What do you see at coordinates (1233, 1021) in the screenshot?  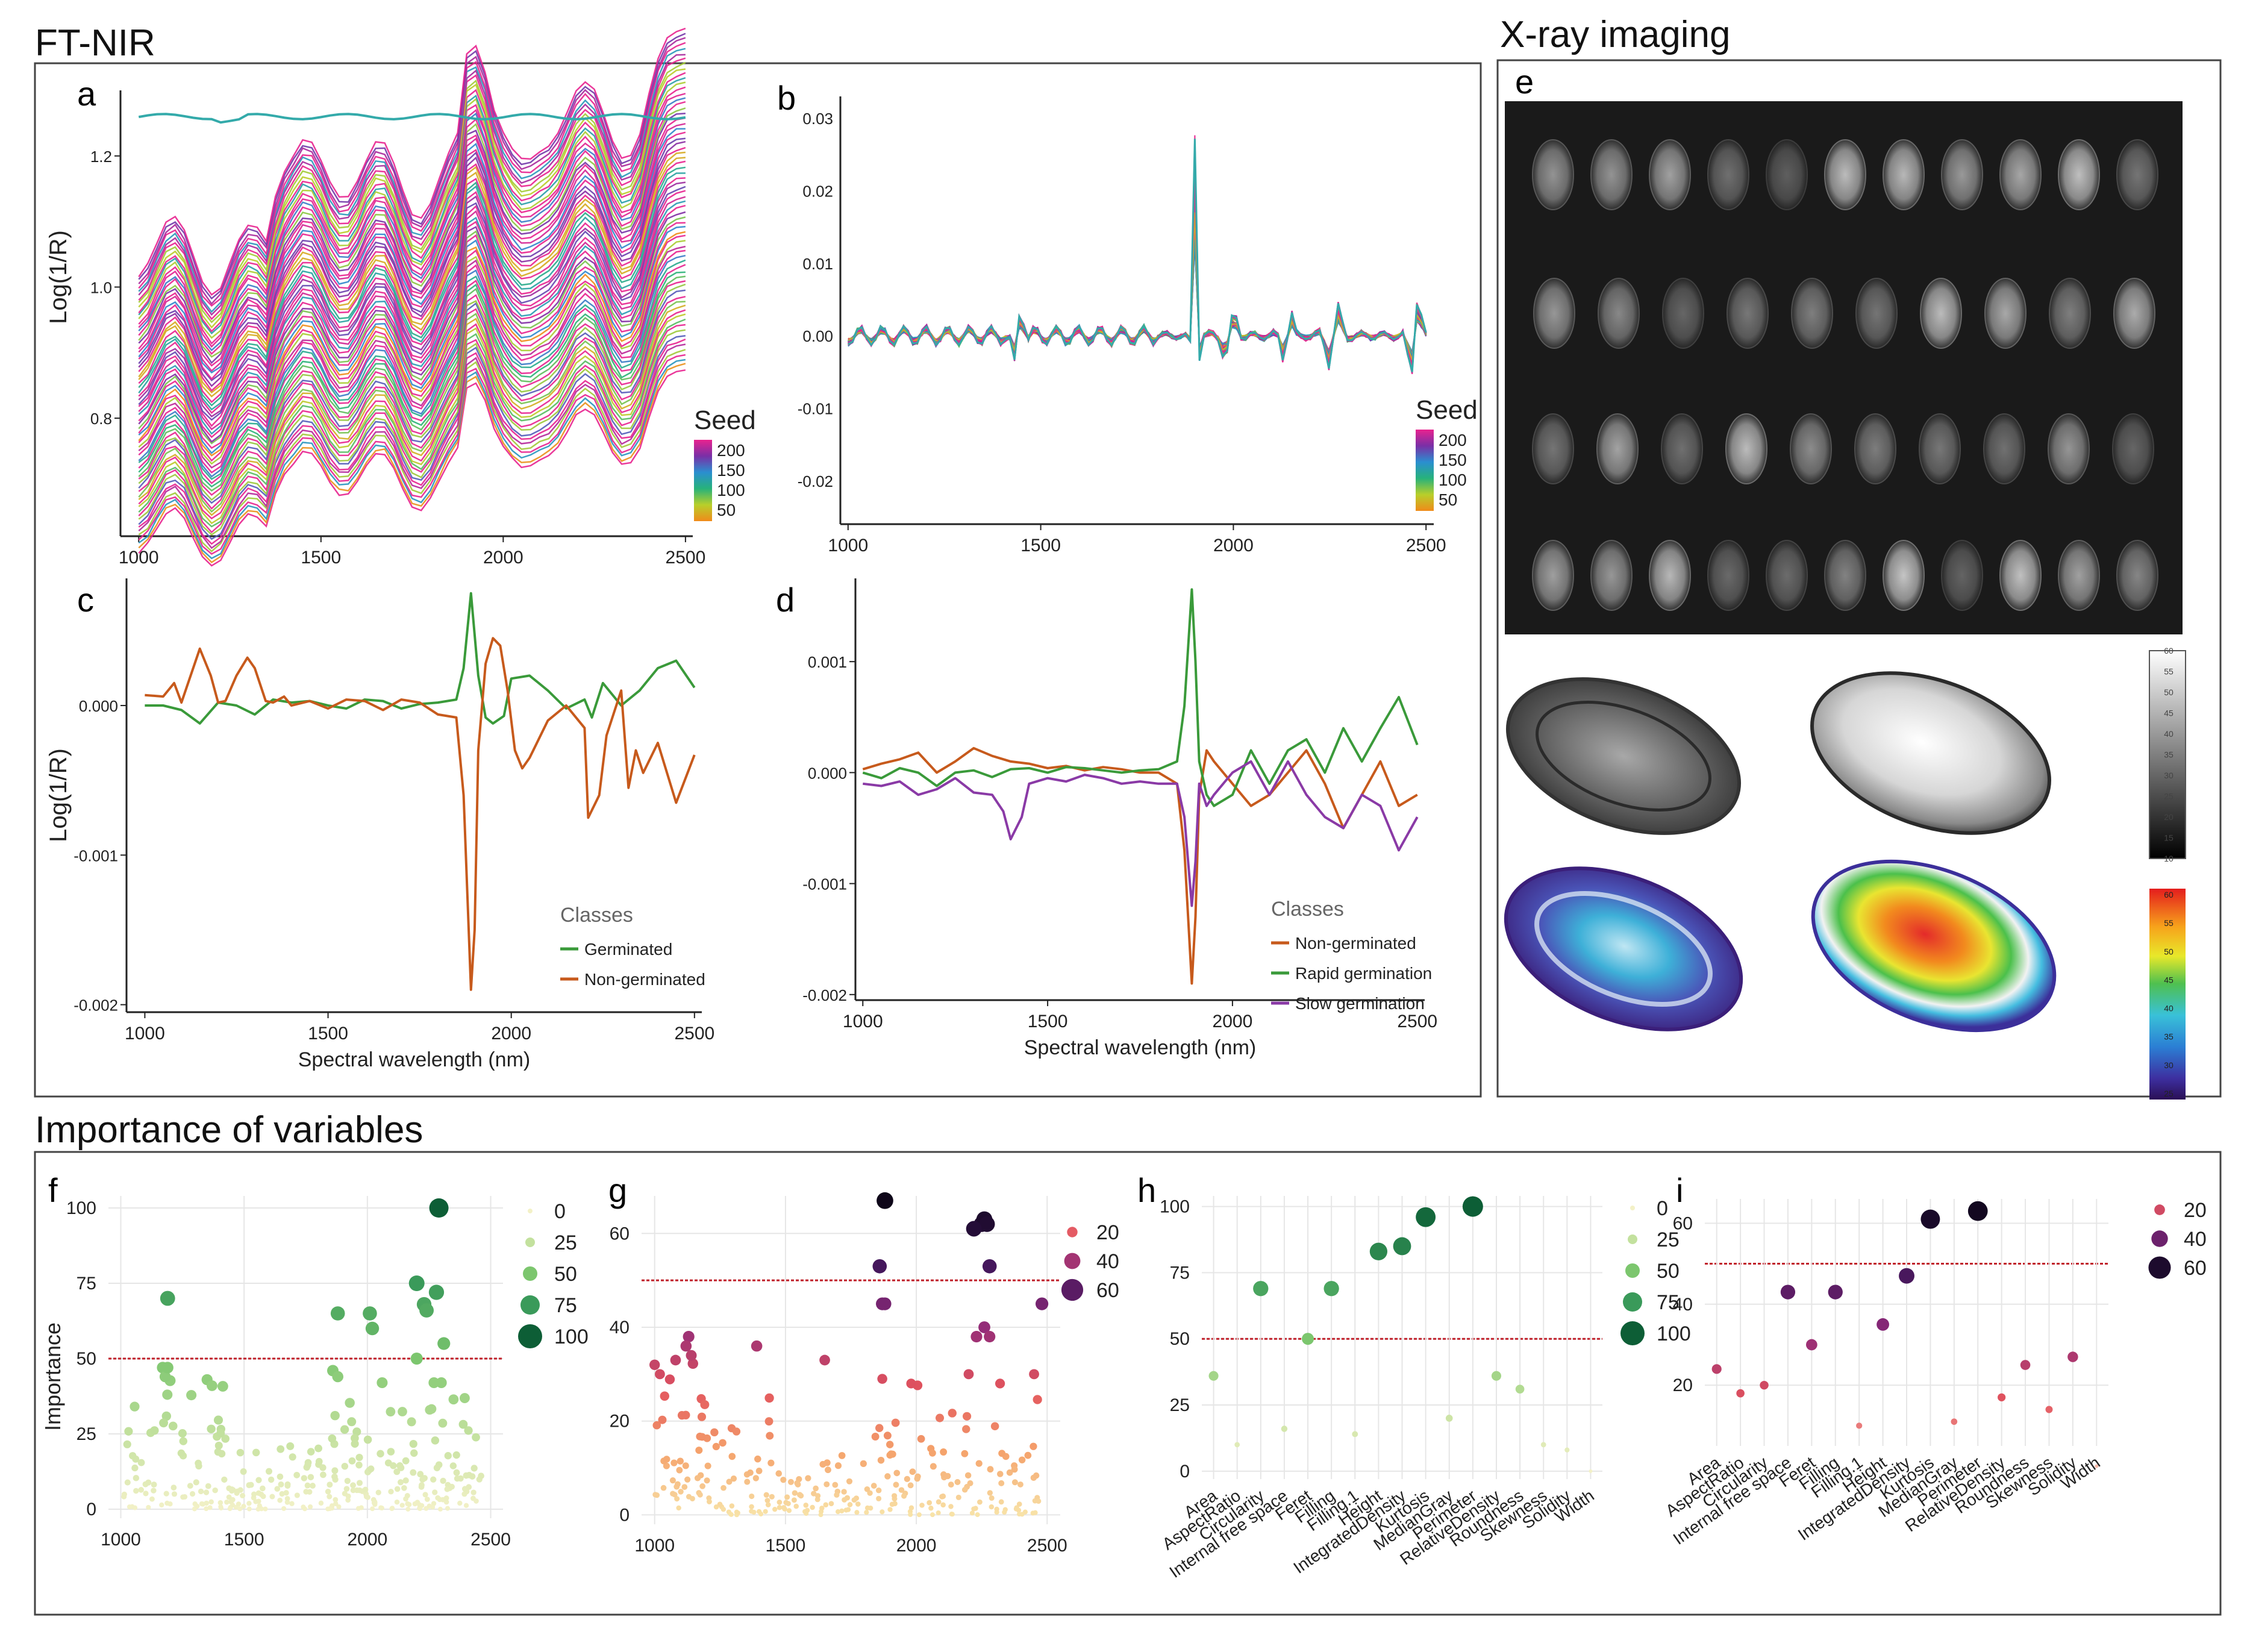 I see `x-tick-label-d: 2000` at bounding box center [1233, 1021].